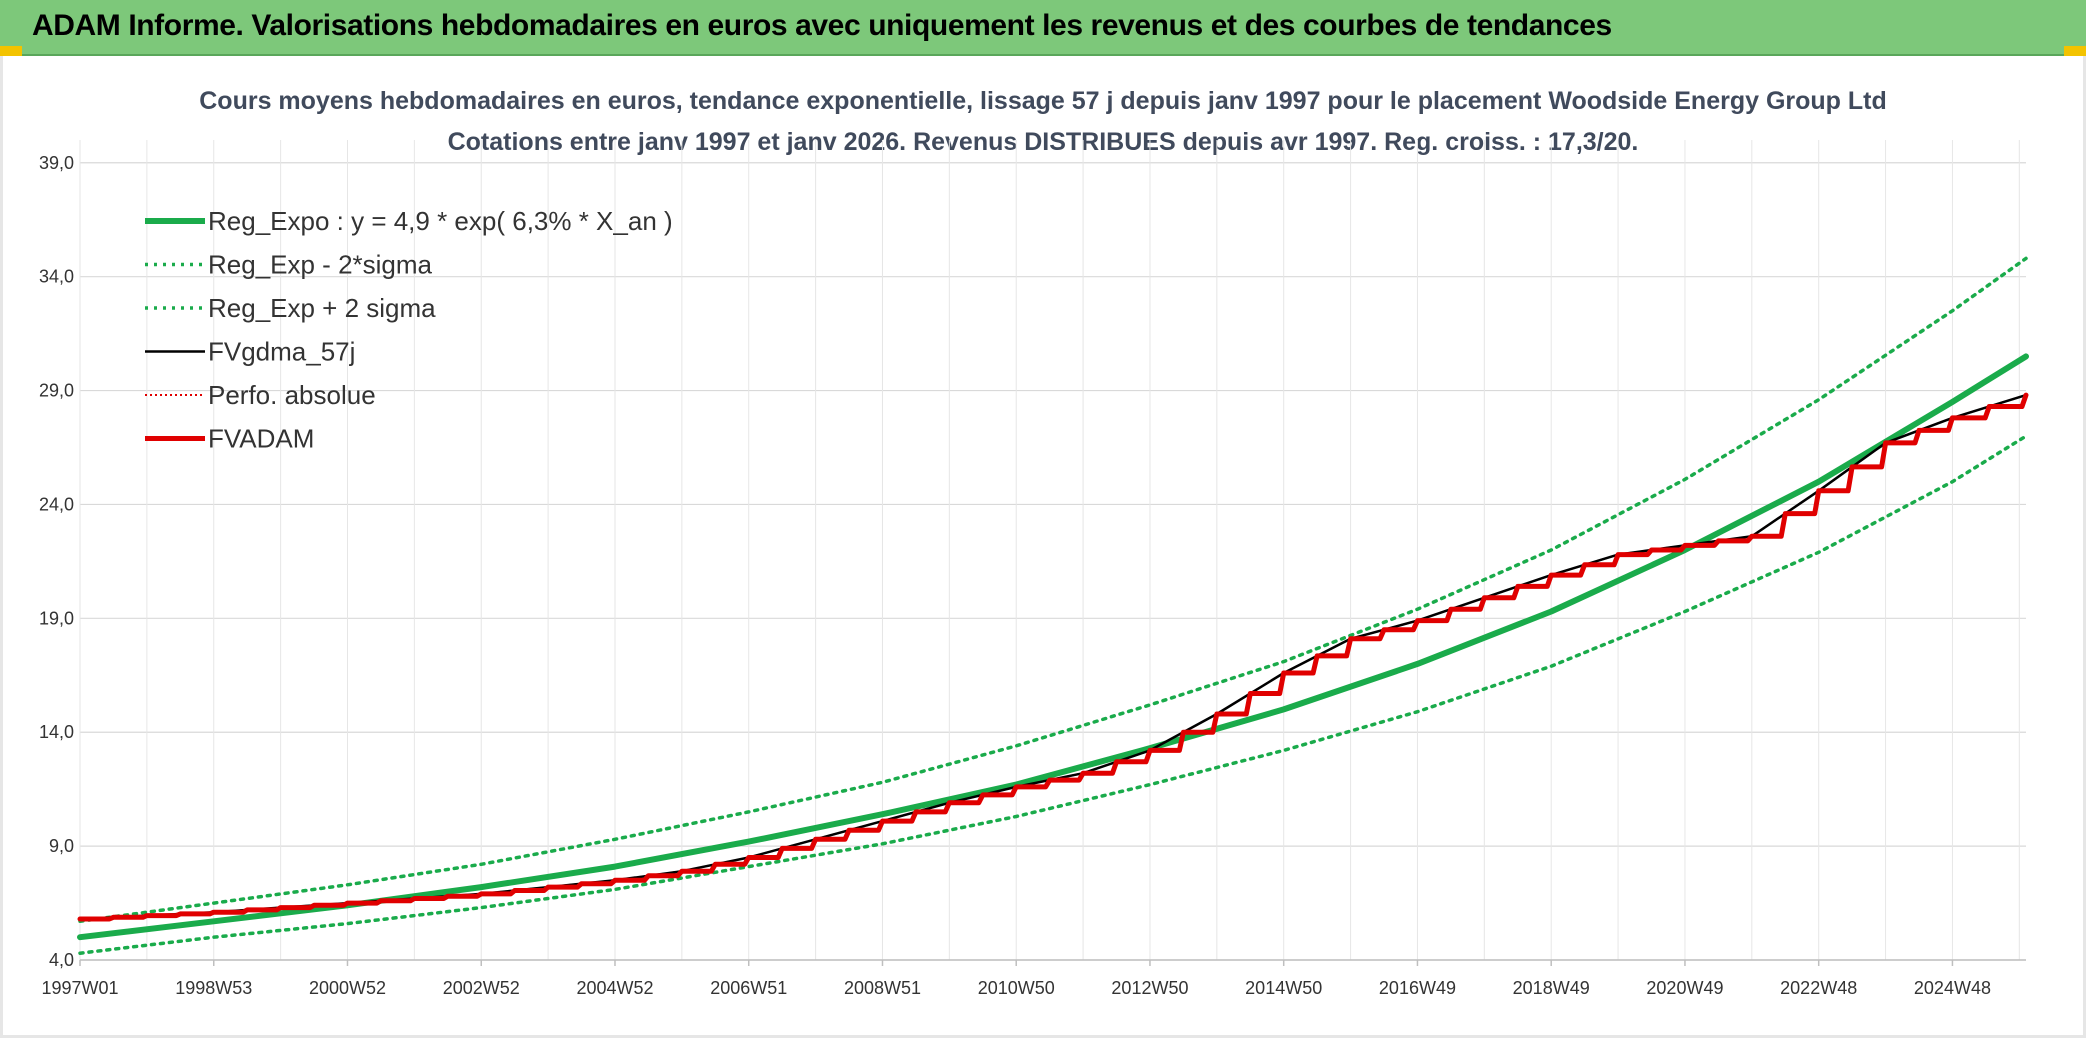 This screenshot has width=2086, height=1038. I want to click on y-tick-label: 24,0, so click(56, 504).